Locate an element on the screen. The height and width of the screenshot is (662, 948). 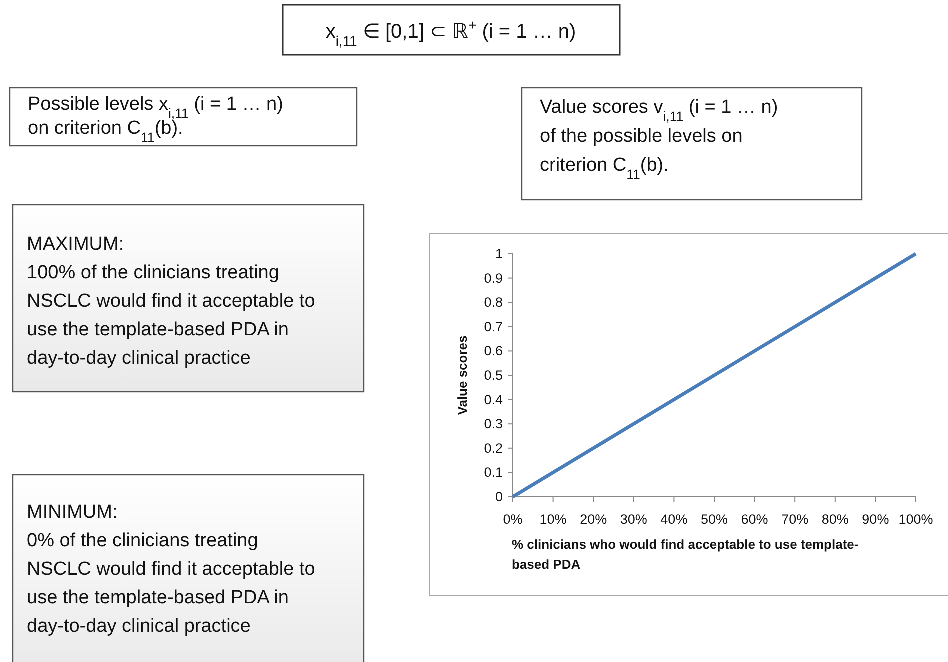
y-tick-label: 0.5 is located at coordinates (493, 375).